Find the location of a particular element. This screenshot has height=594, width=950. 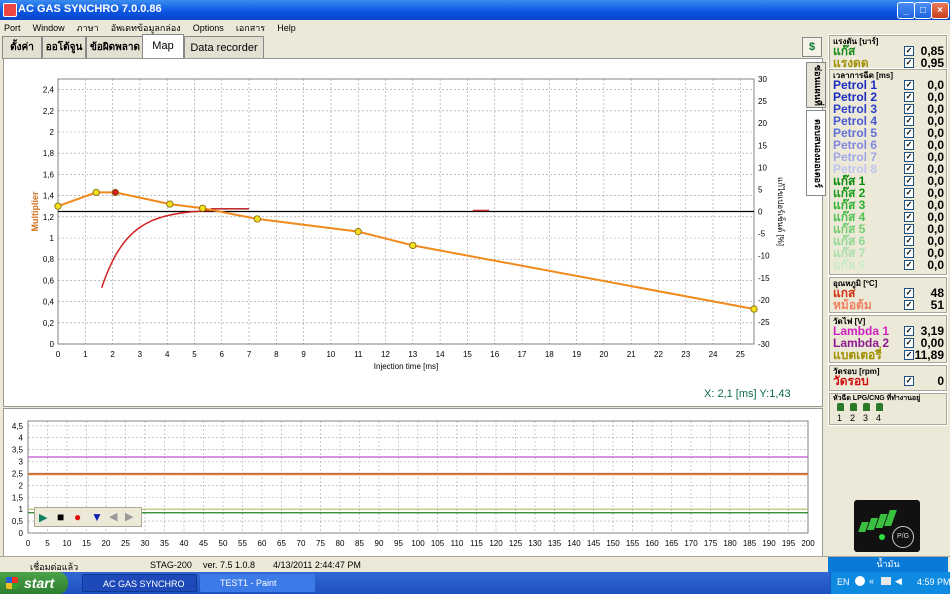

app-icon is located at coordinates (10, 10).